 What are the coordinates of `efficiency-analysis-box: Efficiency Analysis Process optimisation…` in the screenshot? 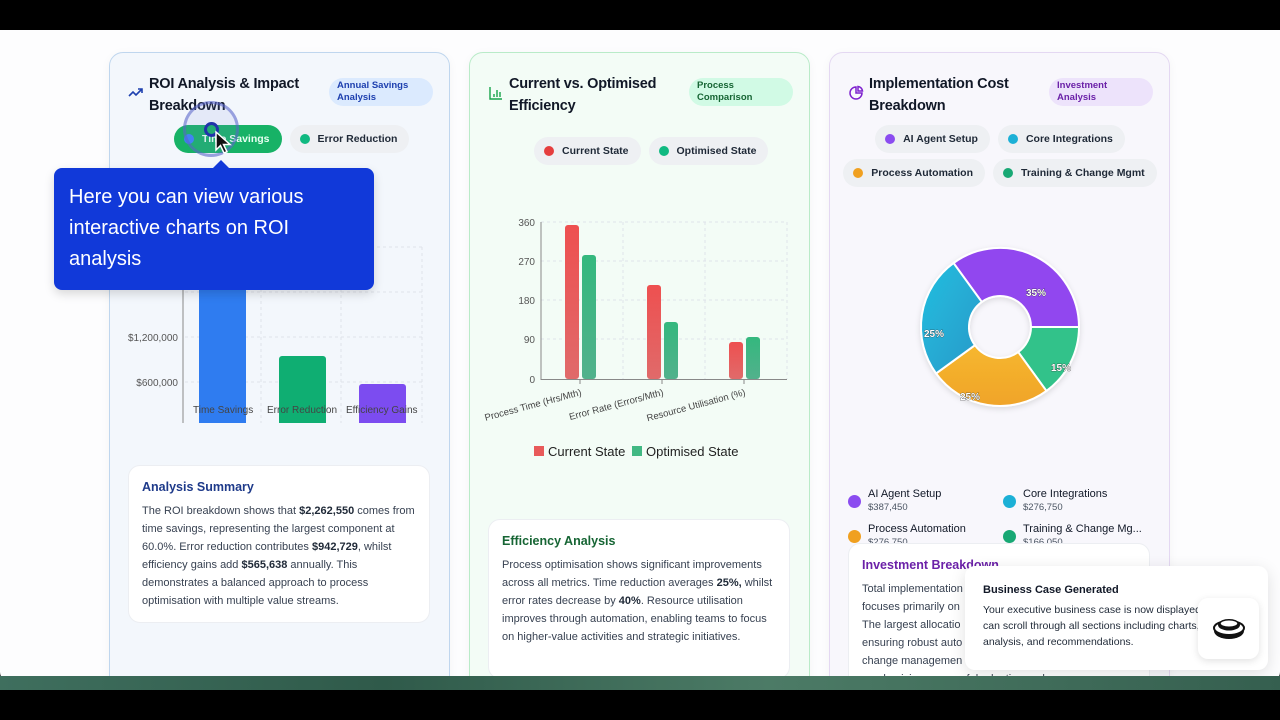 It's located at (639, 599).